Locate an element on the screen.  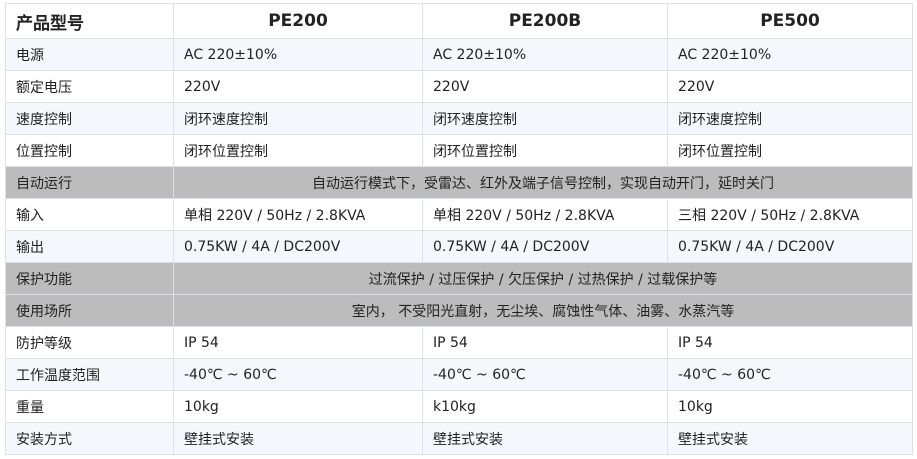
row-label: 输出 is located at coordinates (89, 246).